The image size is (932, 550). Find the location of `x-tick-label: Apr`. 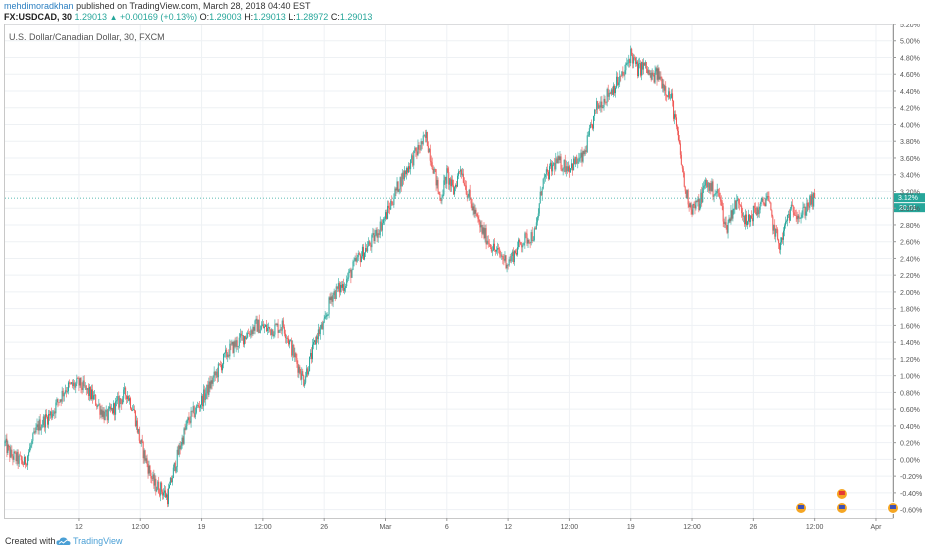

x-tick-label: Apr is located at coordinates (877, 527).